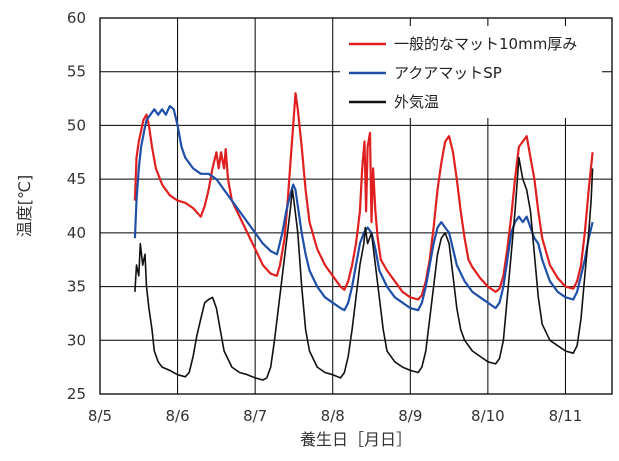 This screenshot has width=619, height=461. What do you see at coordinates (76, 179) in the screenshot?
I see `y-tick-label: 45` at bounding box center [76, 179].